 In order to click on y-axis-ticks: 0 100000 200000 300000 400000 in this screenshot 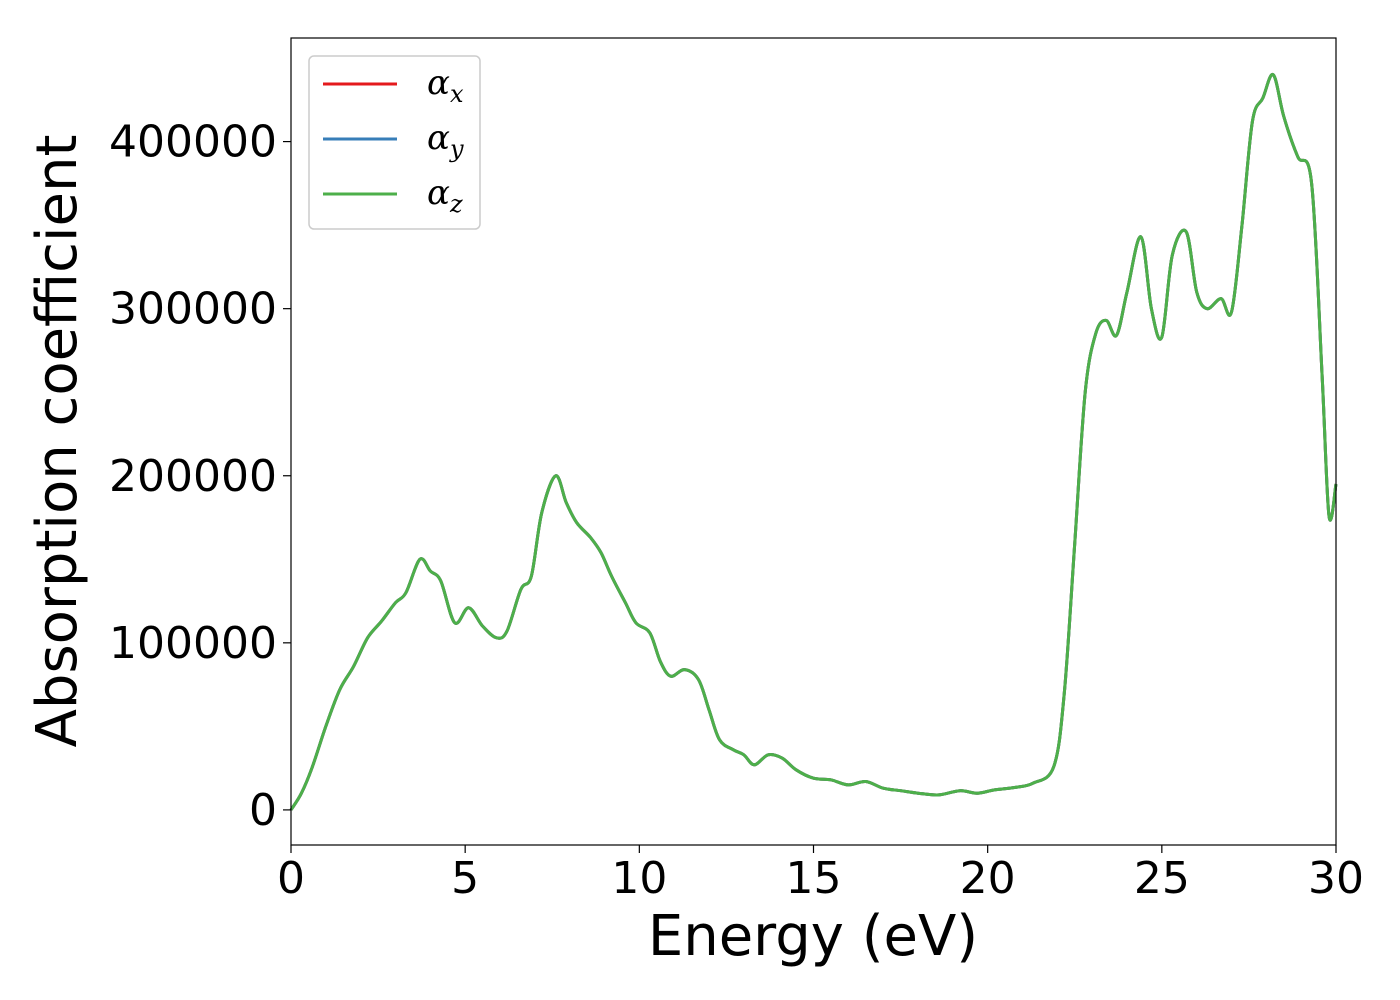, I will do `click(200, 476)`.